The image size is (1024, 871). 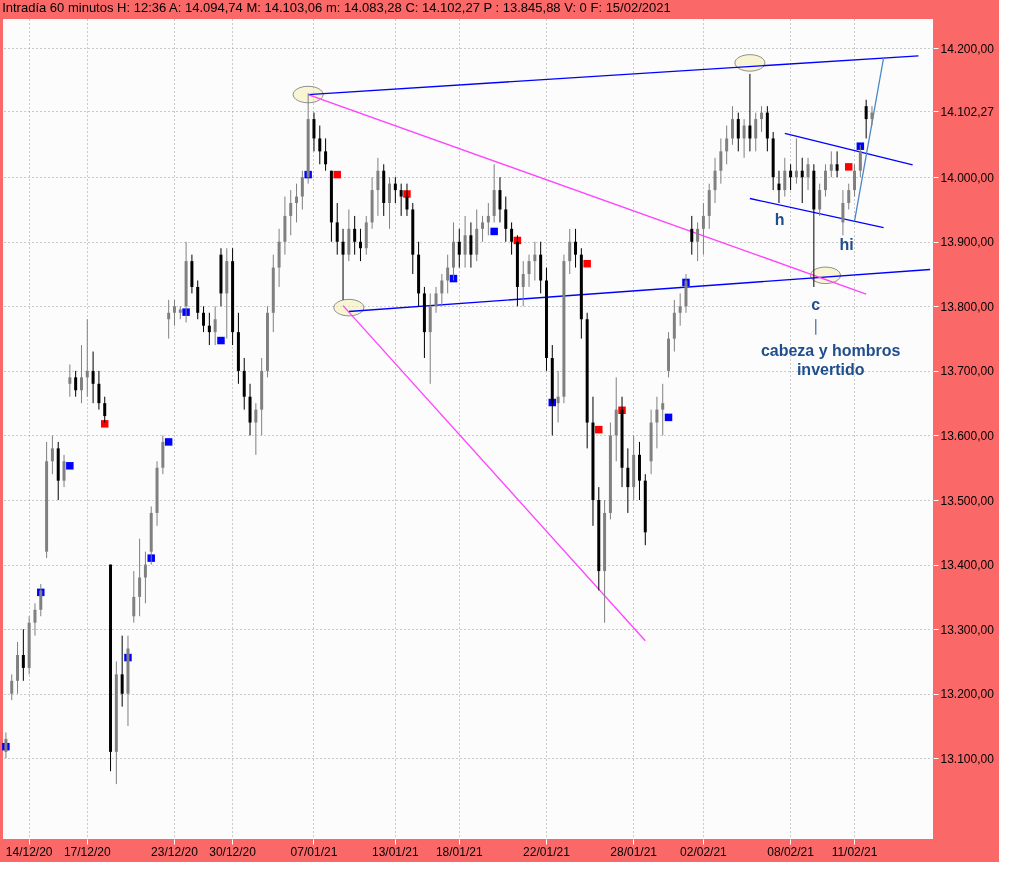 What do you see at coordinates (314, 851) in the screenshot?
I see `x-tick-label: 07/01/21` at bounding box center [314, 851].